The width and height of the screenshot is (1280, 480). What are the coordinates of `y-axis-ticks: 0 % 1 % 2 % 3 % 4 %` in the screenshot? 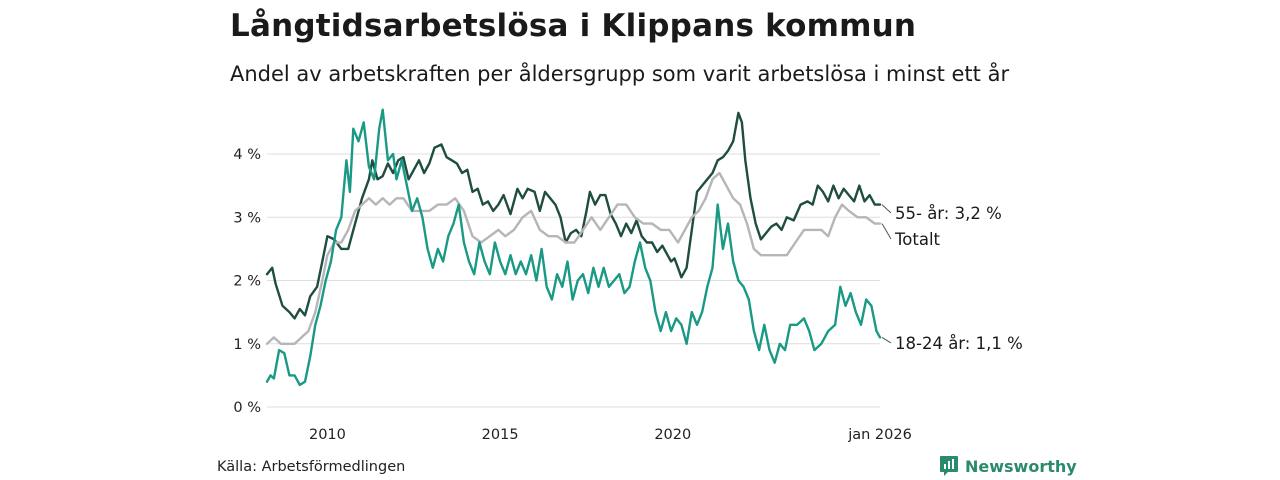 It's located at (247, 281).